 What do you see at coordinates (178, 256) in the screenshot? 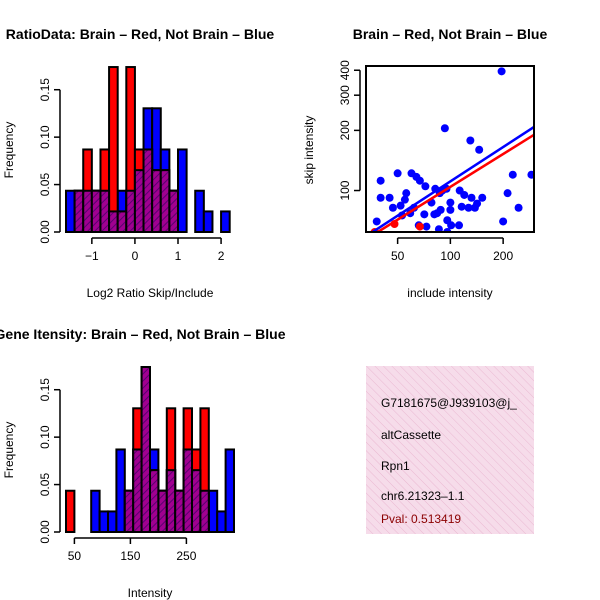
I see `x-tick-label: 1` at bounding box center [178, 256].